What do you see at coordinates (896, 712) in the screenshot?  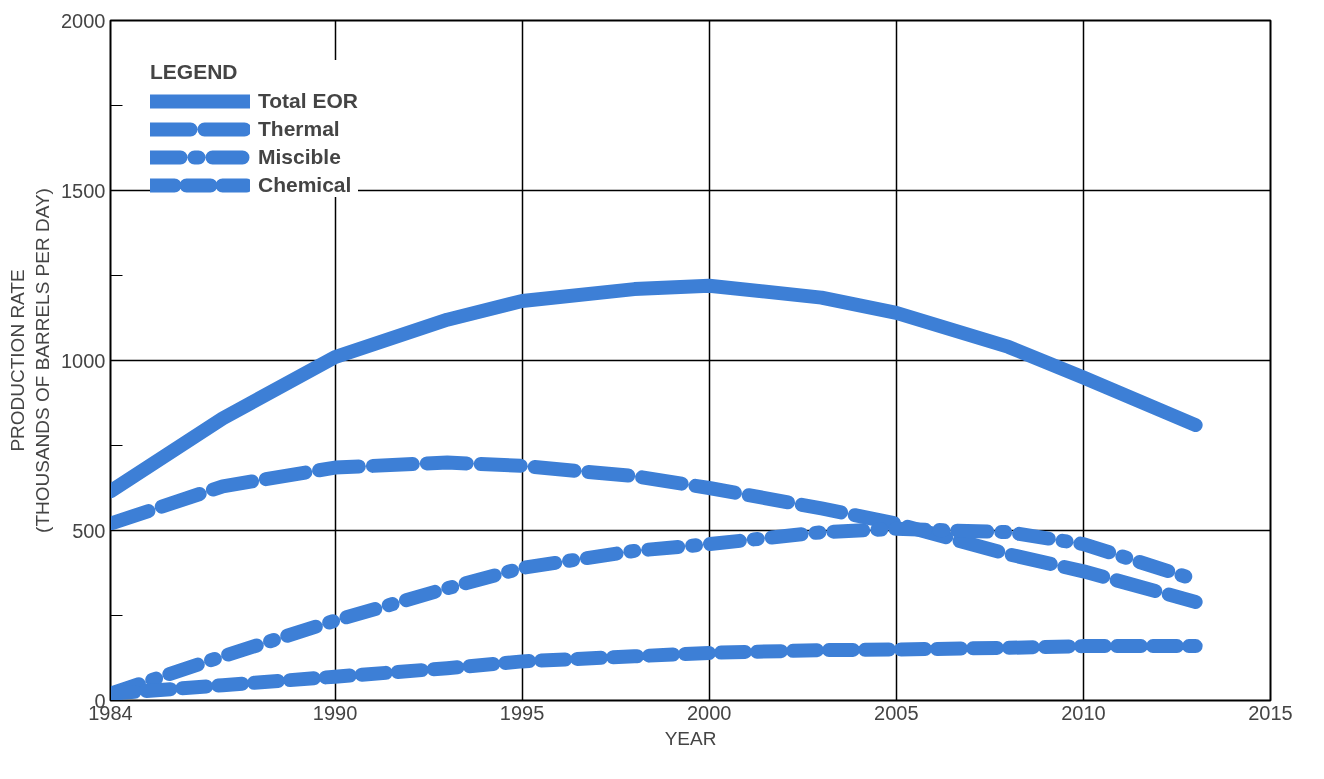 I see `x-tick-label: 2005` at bounding box center [896, 712].